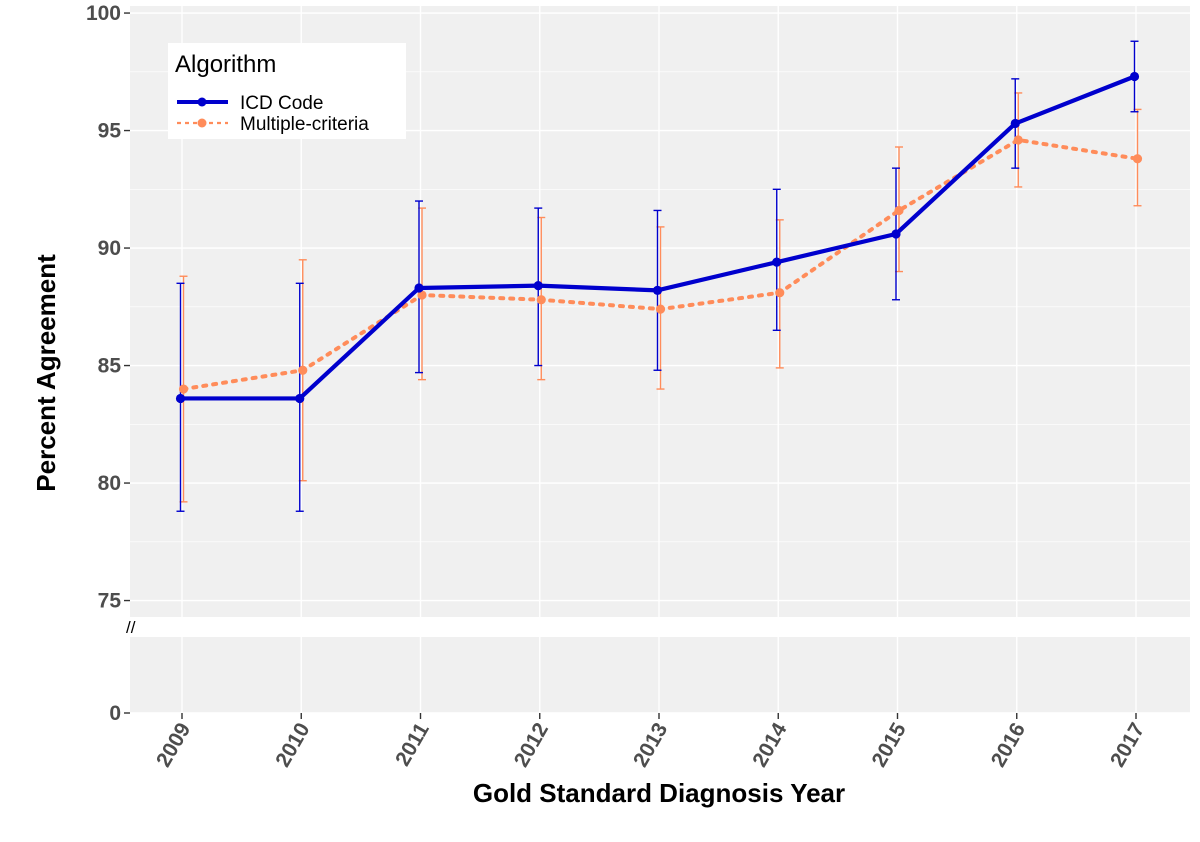  What do you see at coordinates (1127, 745) in the screenshot?
I see `x-tick-label: 2017` at bounding box center [1127, 745].